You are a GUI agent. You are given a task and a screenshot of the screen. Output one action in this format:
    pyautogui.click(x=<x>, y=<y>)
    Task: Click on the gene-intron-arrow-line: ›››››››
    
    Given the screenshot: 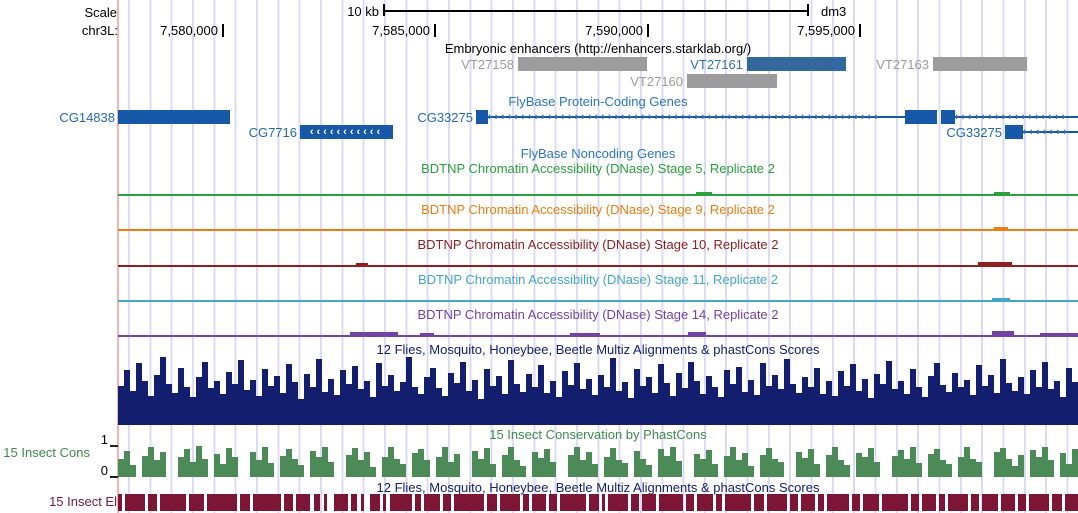 What is the action you would take?
    pyautogui.click(x=1050, y=132)
    